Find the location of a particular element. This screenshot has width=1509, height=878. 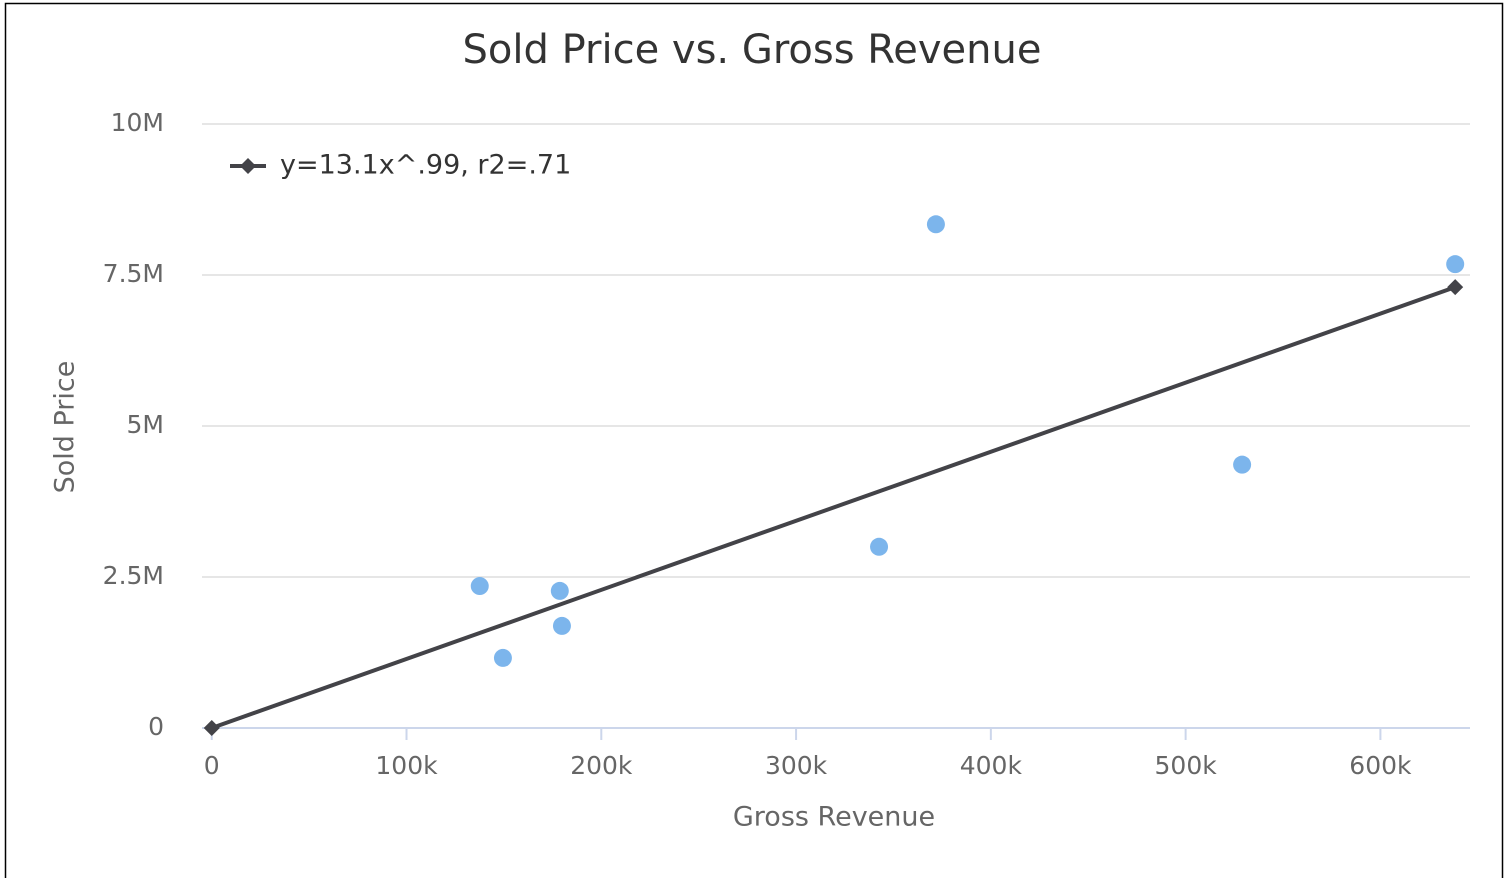

x-axis-title: Gross Revenue is located at coordinates (834, 817).